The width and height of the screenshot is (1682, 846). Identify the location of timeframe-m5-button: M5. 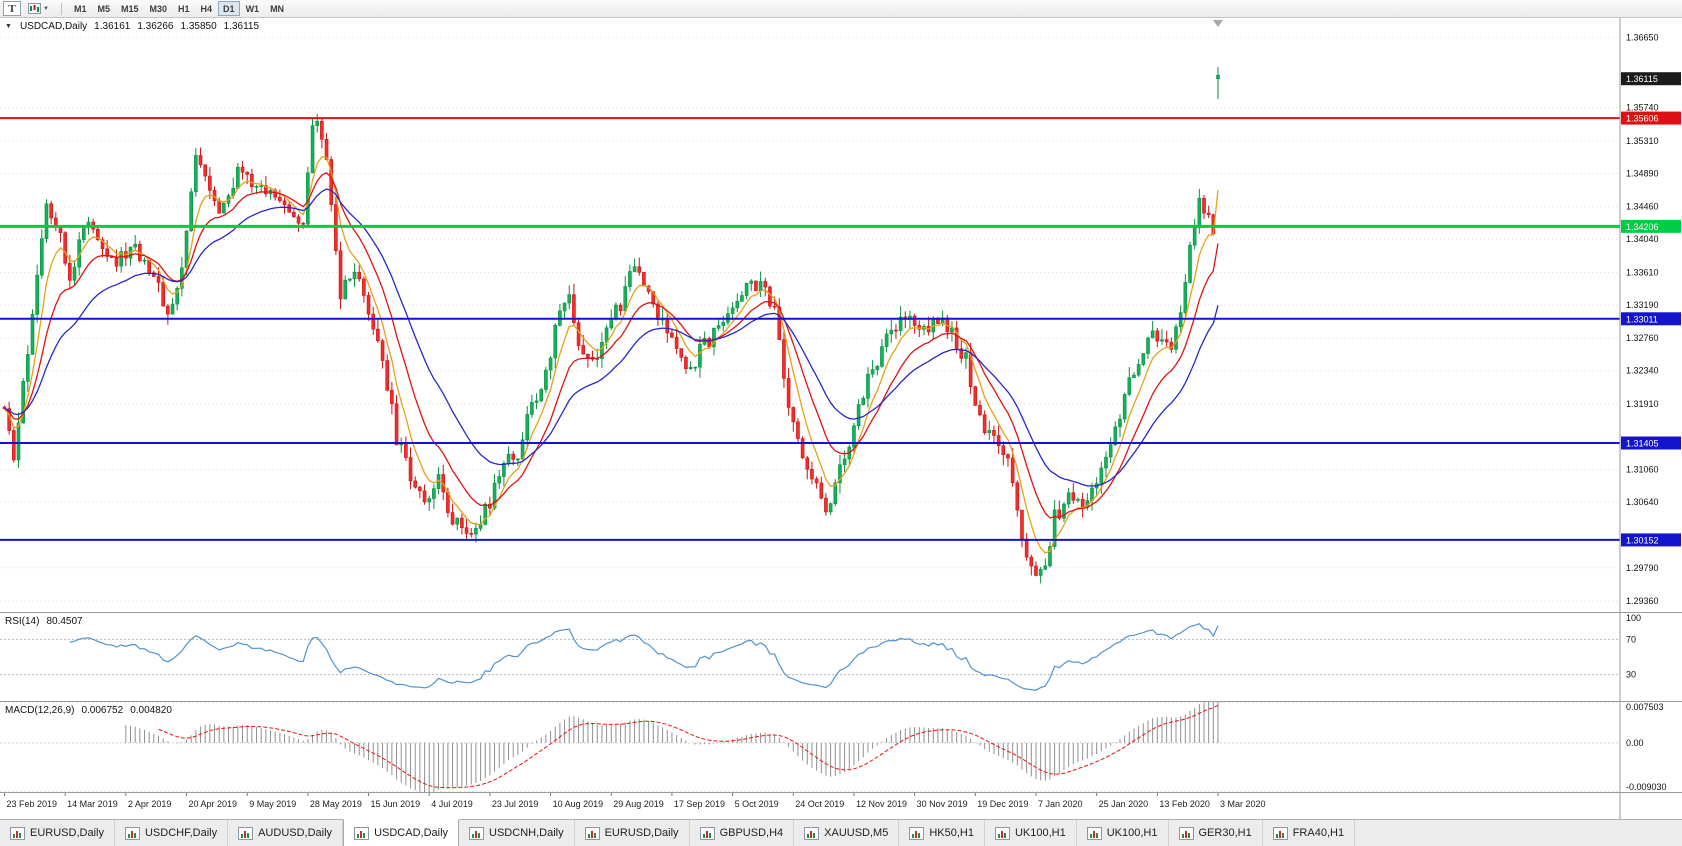
(103, 8).